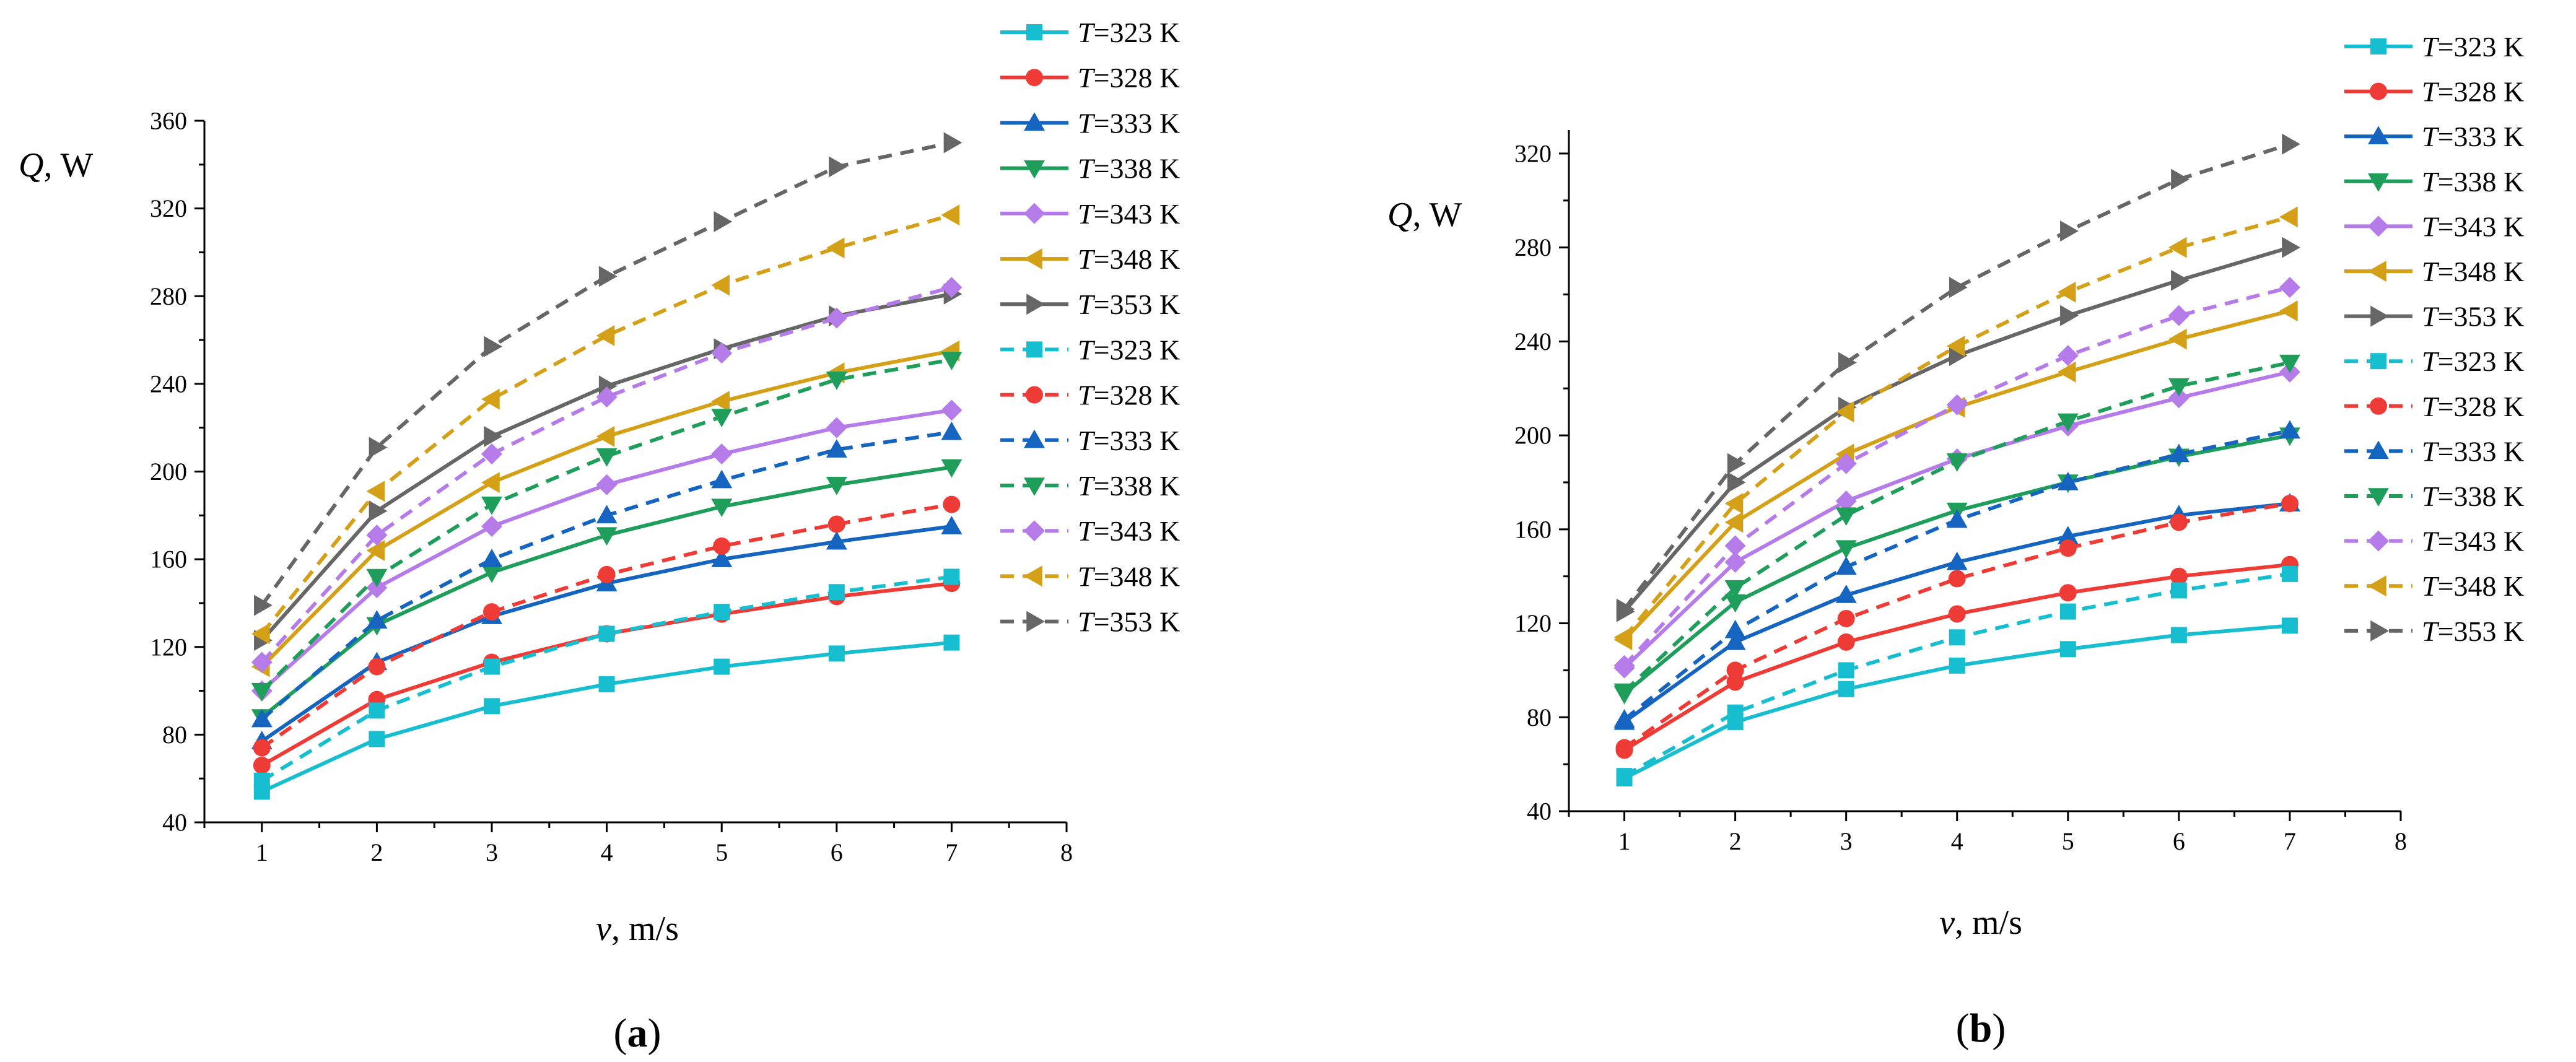 The width and height of the screenshot is (2576, 1062). What do you see at coordinates (2473, 47) in the screenshot?
I see `legend-label: T=323 K` at bounding box center [2473, 47].